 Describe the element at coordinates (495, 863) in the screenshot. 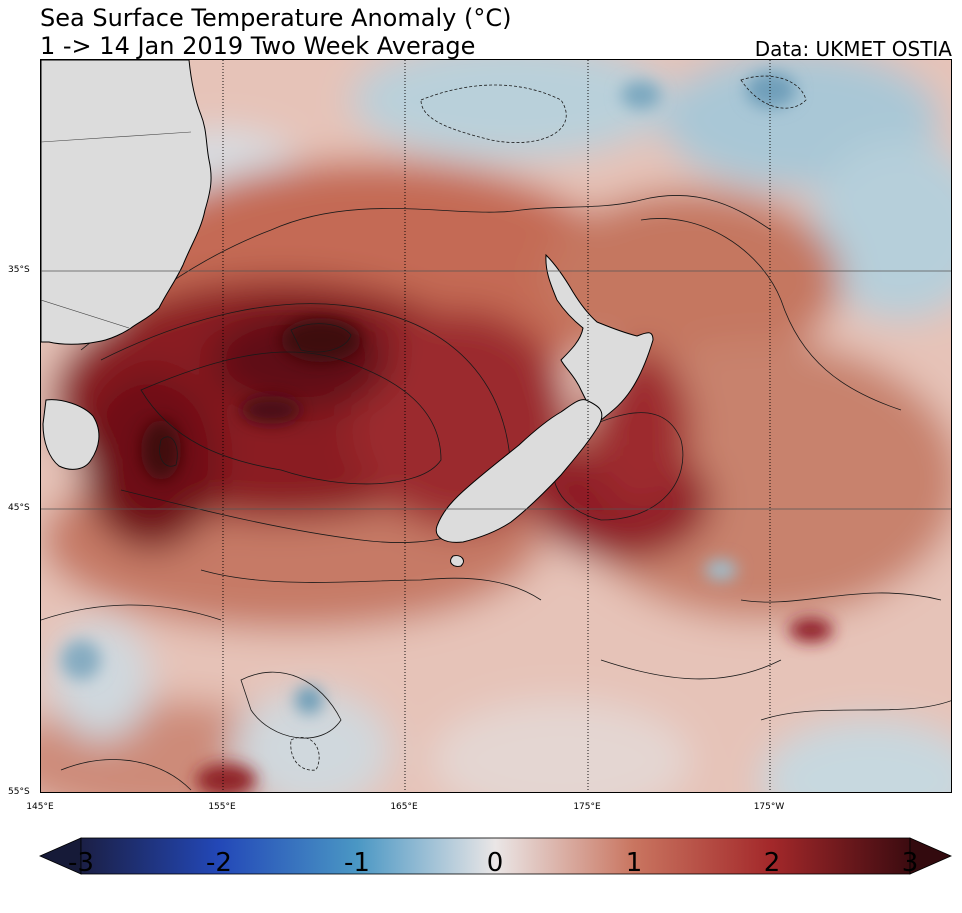

I see `colorbar-tick-label: 0` at that location.